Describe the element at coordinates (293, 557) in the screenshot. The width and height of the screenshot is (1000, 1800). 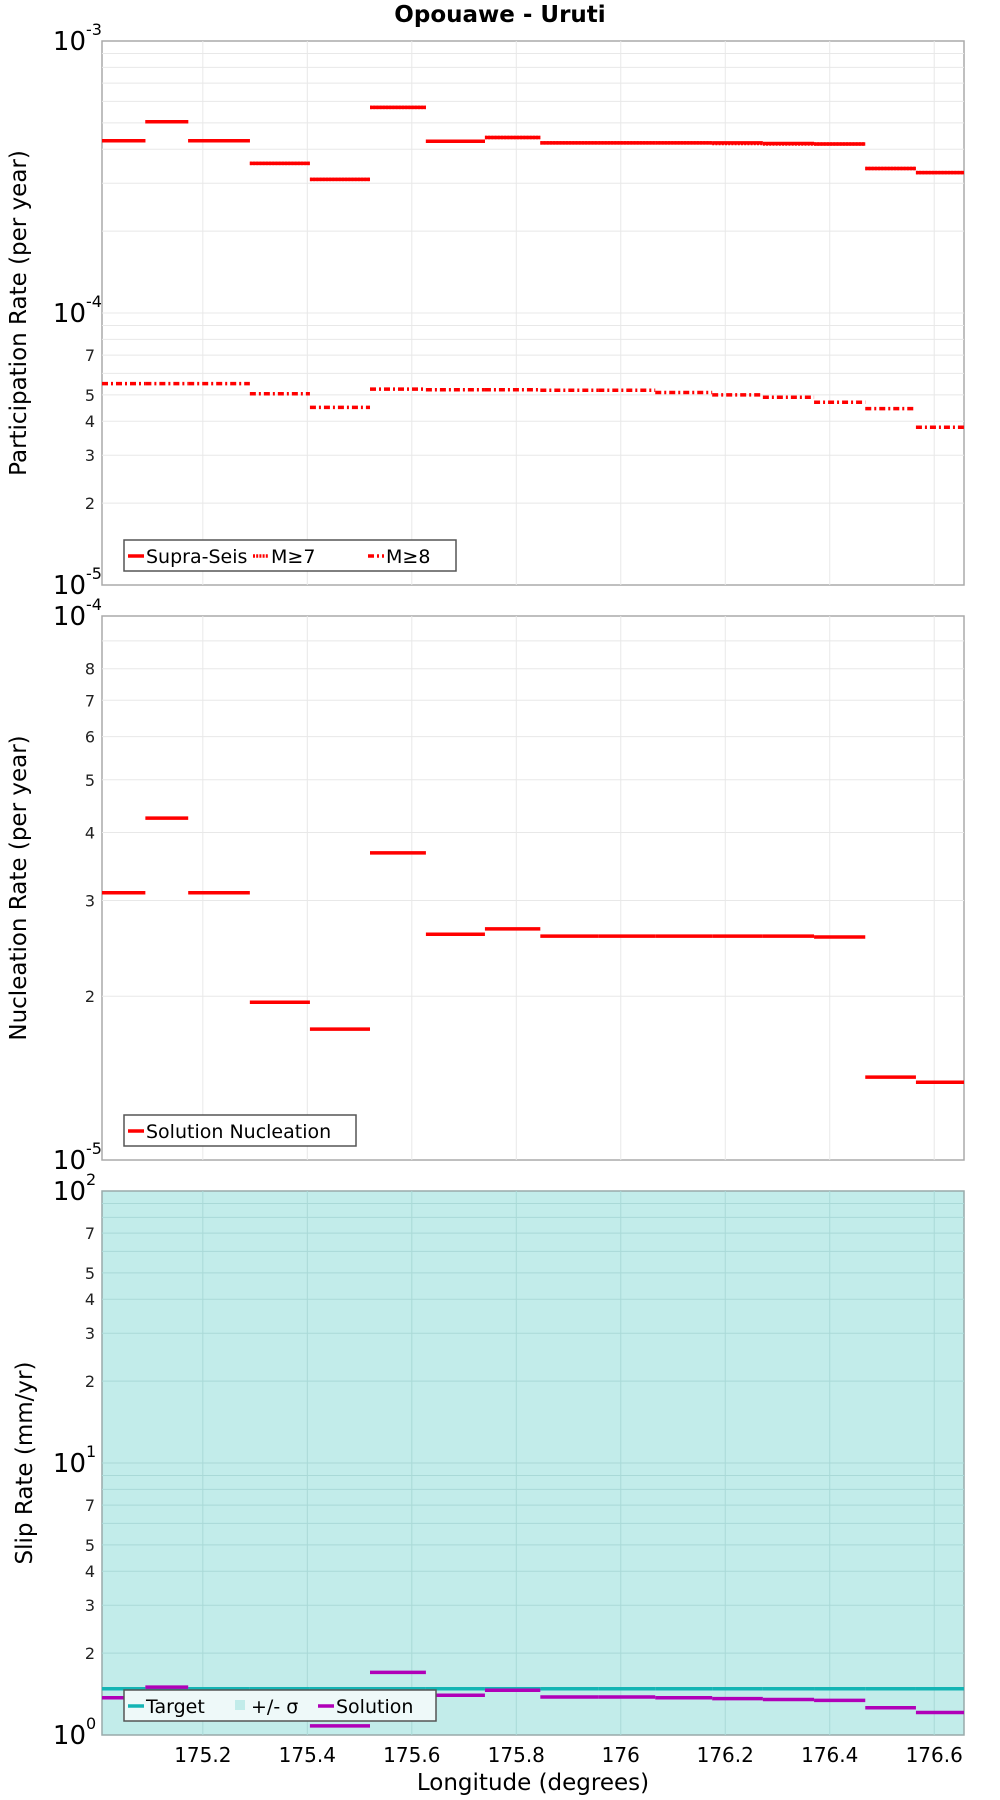
I see `legend-label: M≥7` at that location.